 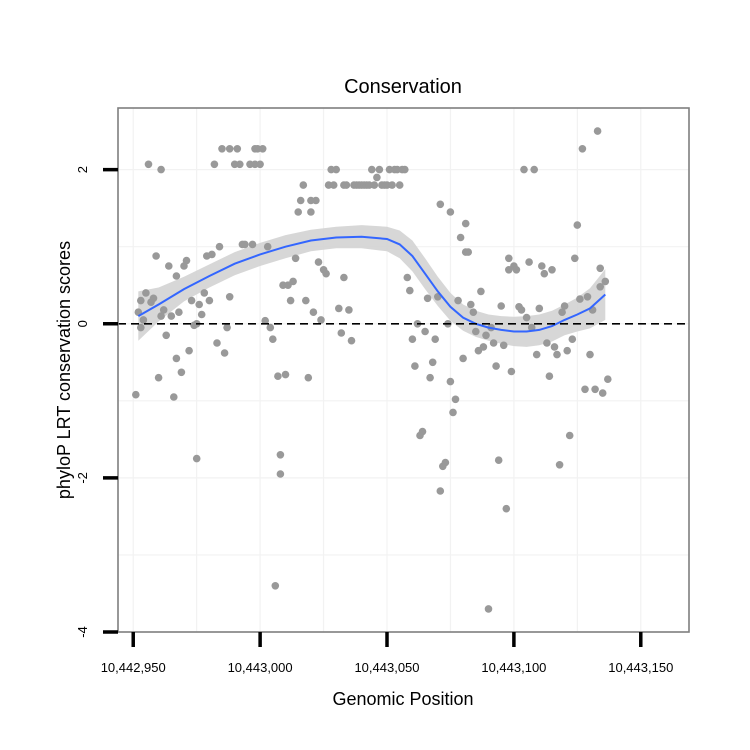 I want to click on y-axis: -4 -2 0 2, so click(x=96, y=402).